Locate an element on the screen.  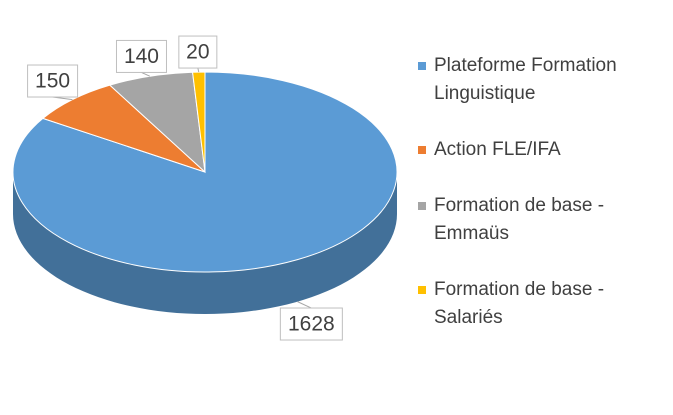
data-label: 20 is located at coordinates (197, 52).